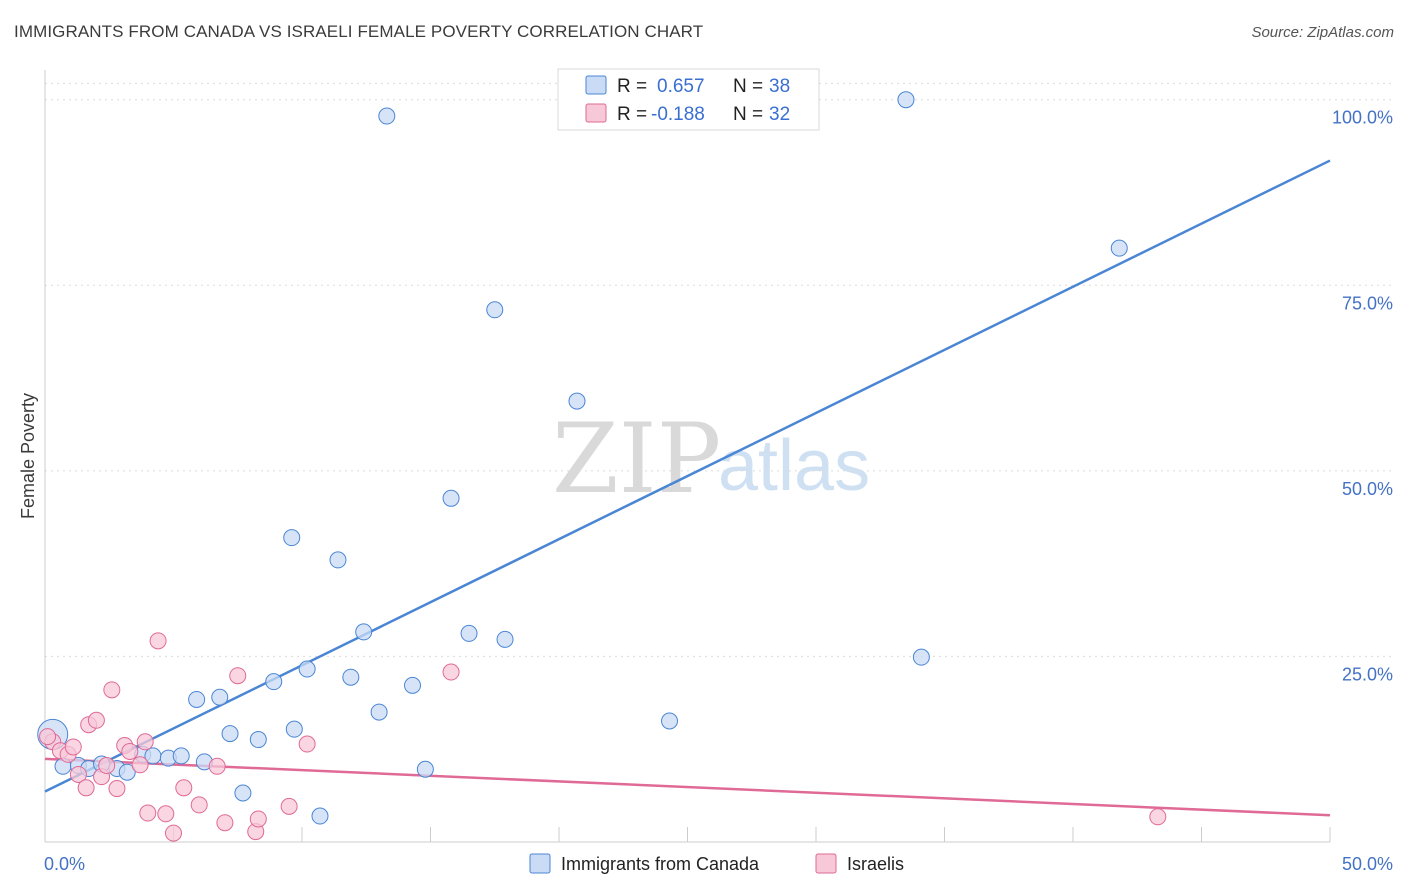  Describe the element at coordinates (779, 86) in the screenshot. I see `legend-n-value-canada: 38` at that location.